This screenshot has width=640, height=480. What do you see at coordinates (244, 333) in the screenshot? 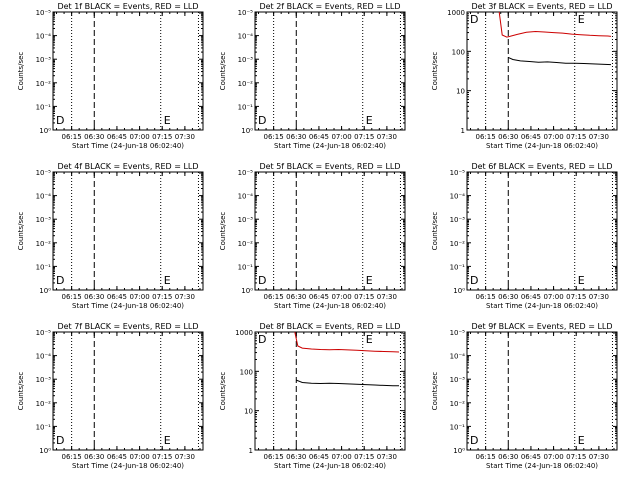
I see `y-tick-label: 1000` at bounding box center [244, 333].